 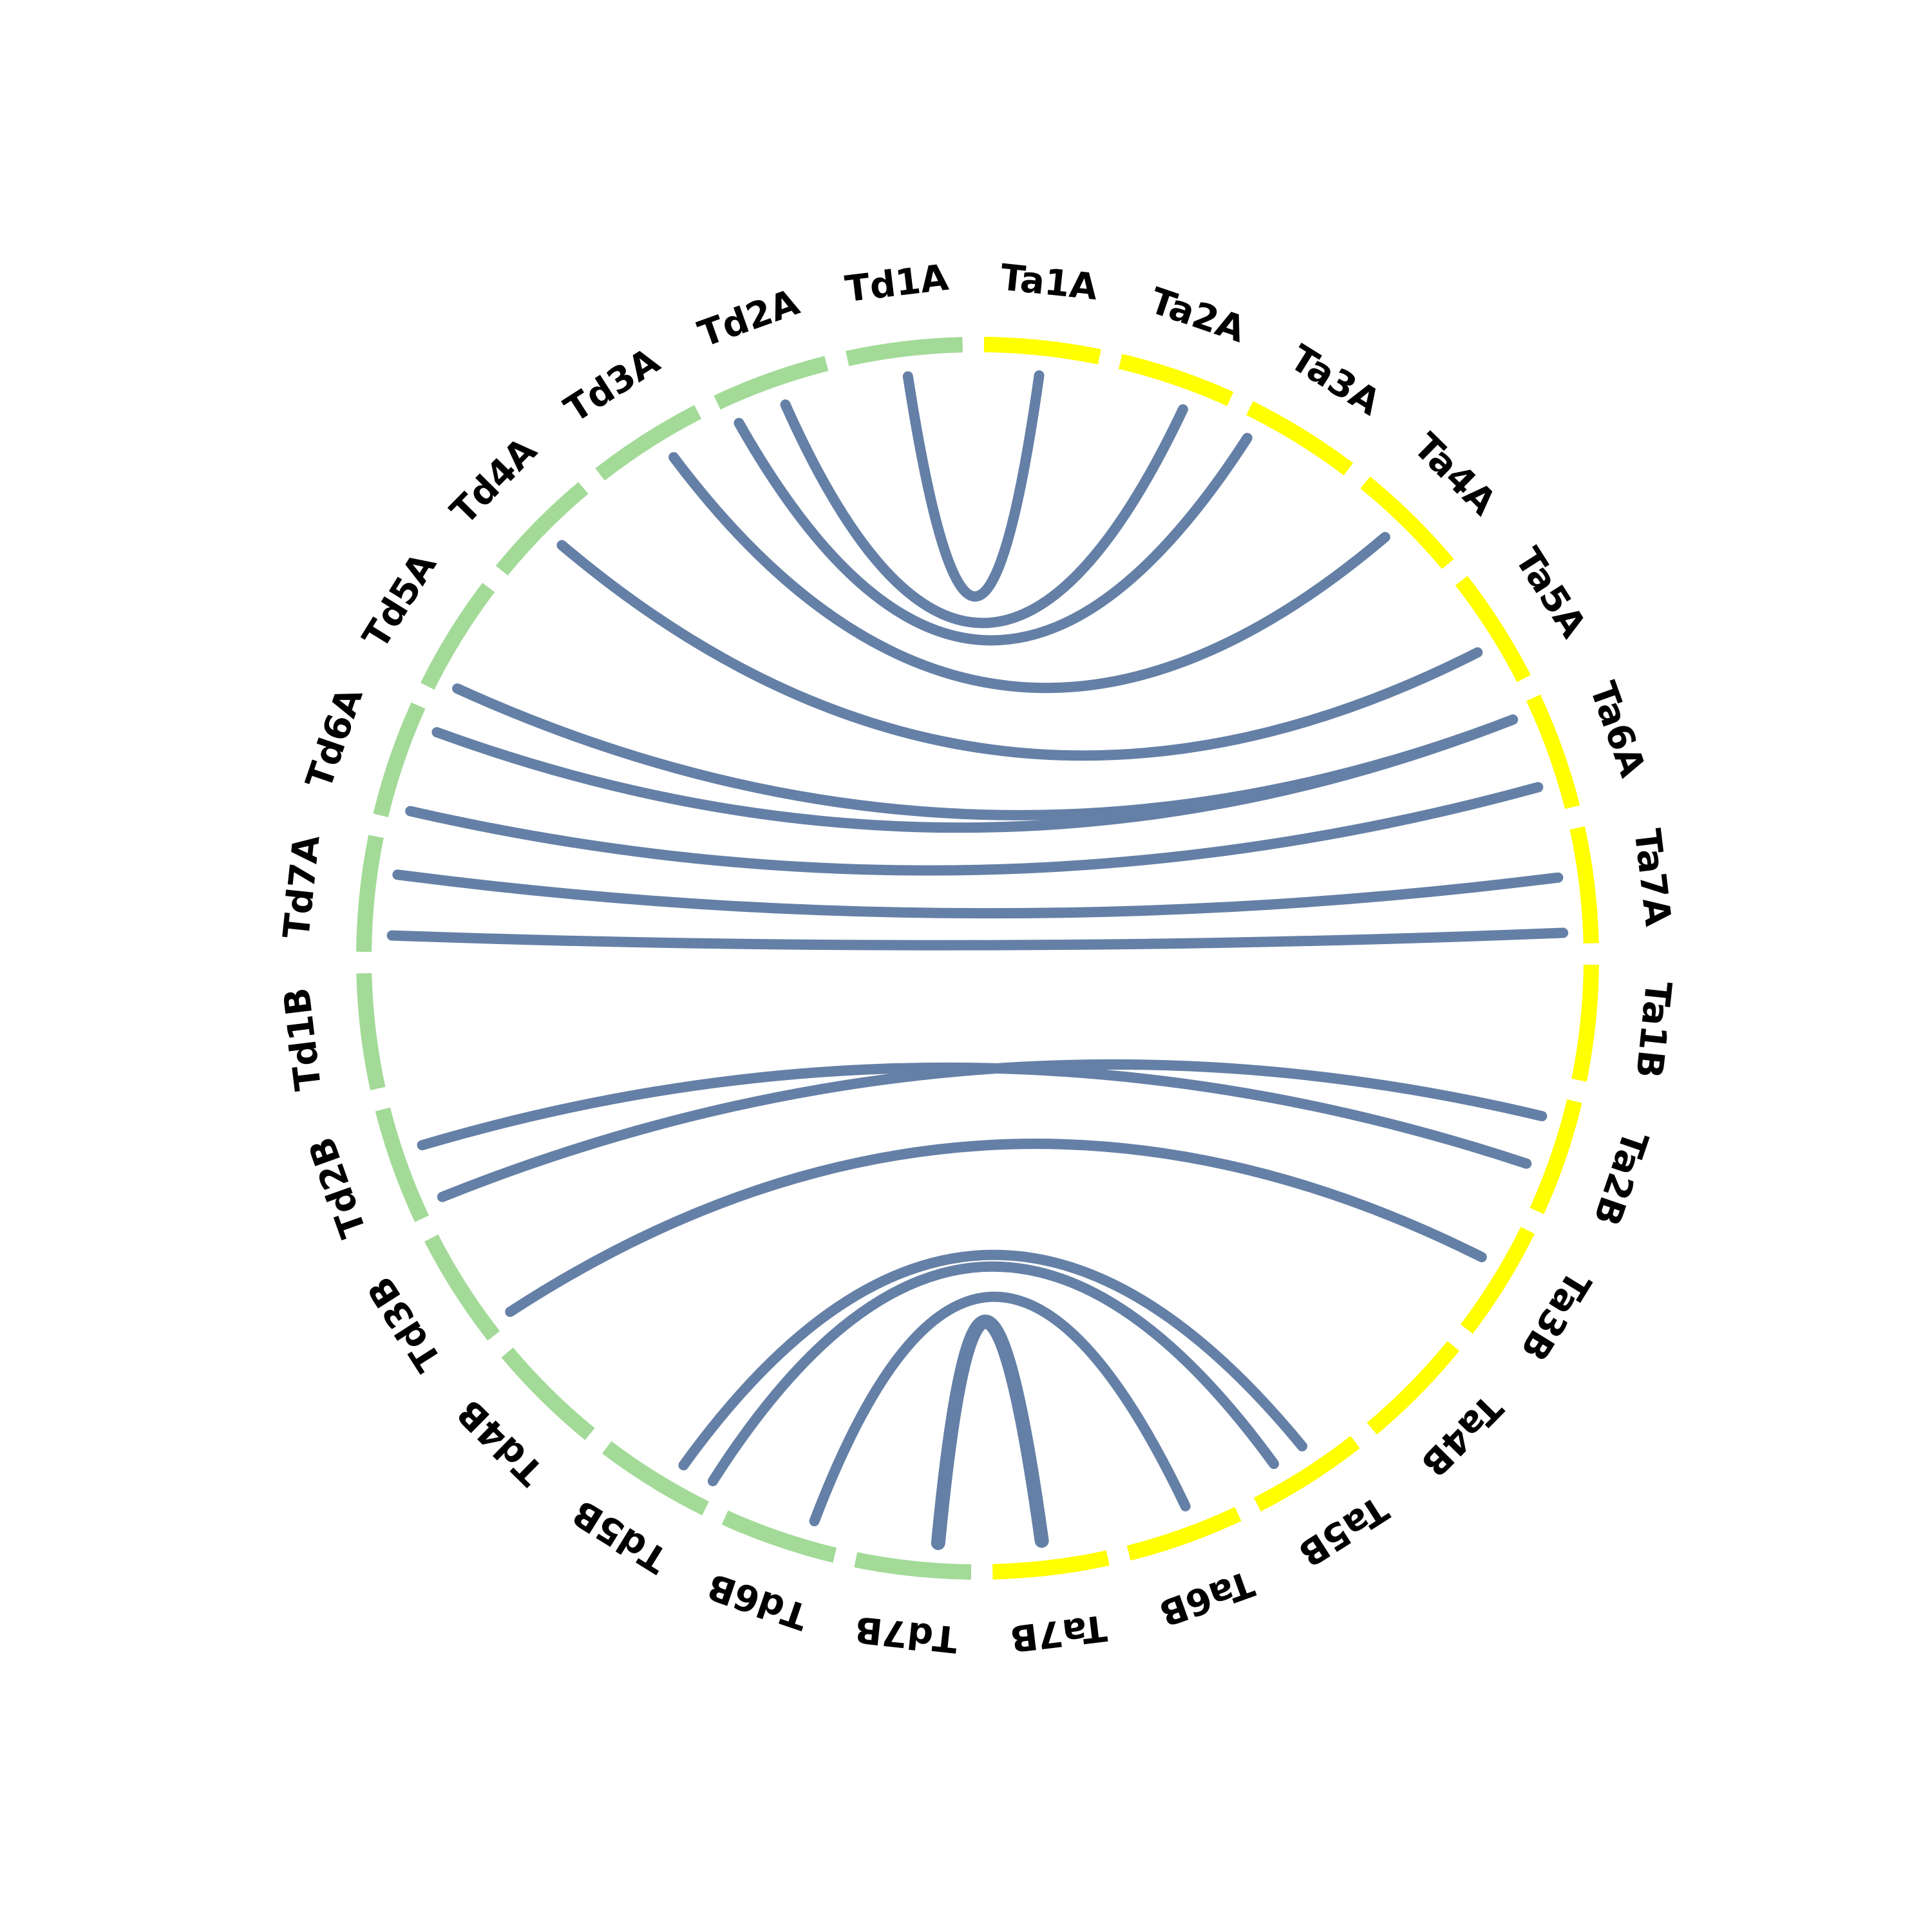 What do you see at coordinates (338, 1187) in the screenshot?
I see `segment-label-td2b: Td2B` at bounding box center [338, 1187].